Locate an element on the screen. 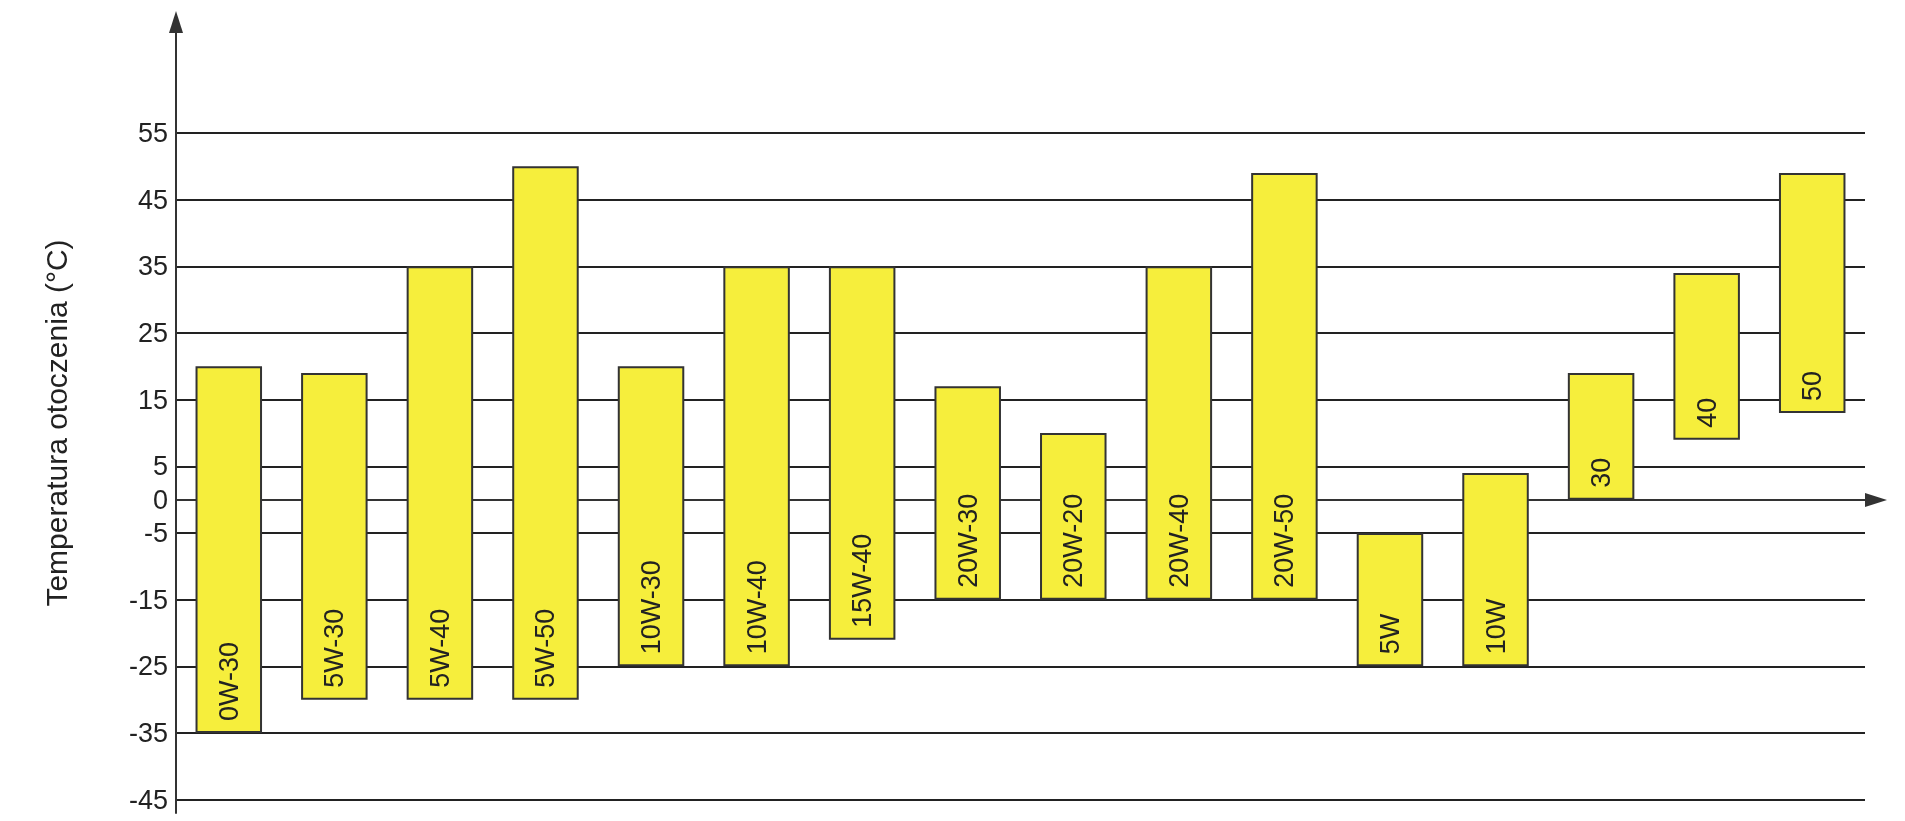 Image resolution: width=1905 pixels, height=821 pixels. y-tick-label: 45 is located at coordinates (152, 199).